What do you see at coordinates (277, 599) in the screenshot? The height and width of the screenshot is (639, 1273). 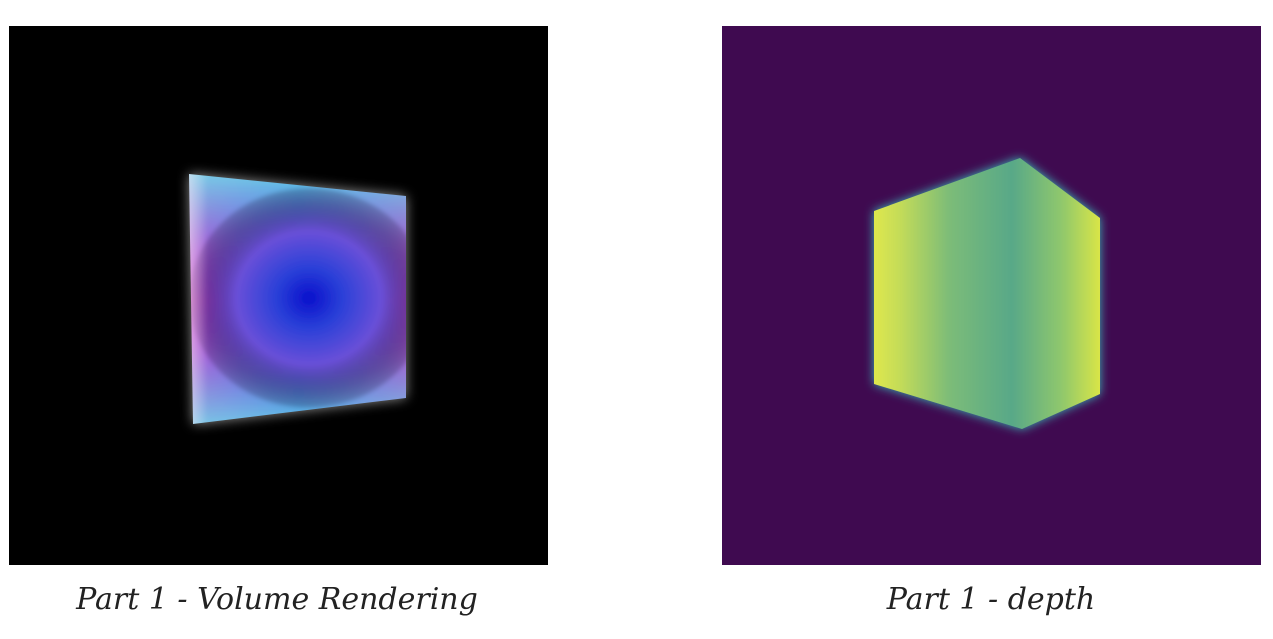 I see `volume-rendering-caption: Part 1 - Volume Rendering` at bounding box center [277, 599].